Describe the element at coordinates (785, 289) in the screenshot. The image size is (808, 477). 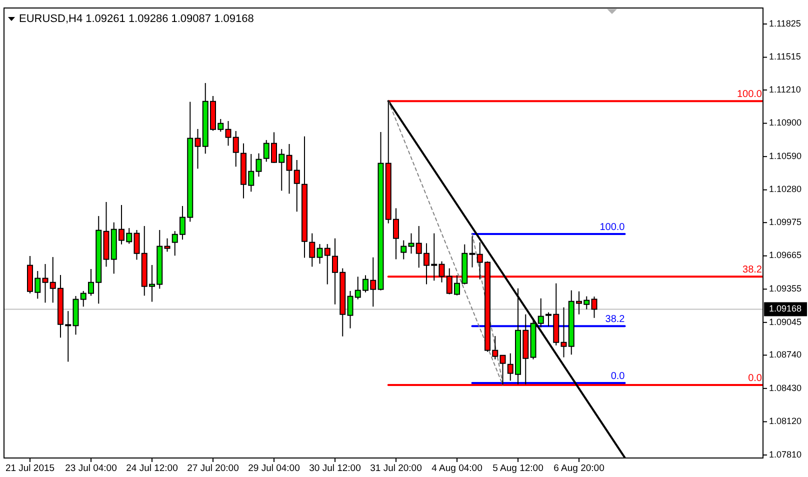
I see `y-tick-label: 1.09355` at that location.